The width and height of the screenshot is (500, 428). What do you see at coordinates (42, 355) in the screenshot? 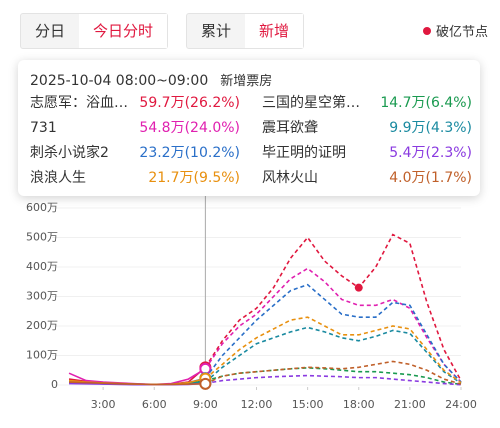
I see `y-tick-label: 100万` at bounding box center [42, 355].